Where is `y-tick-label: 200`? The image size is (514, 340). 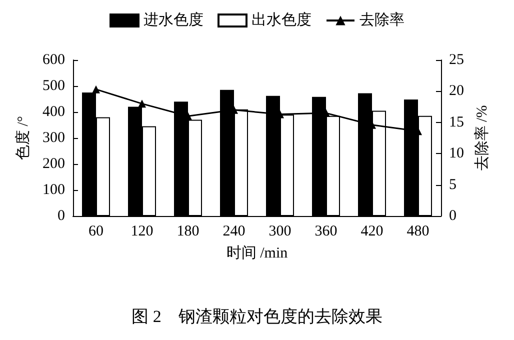 y-tick-label: 200 is located at coordinates (53, 164).